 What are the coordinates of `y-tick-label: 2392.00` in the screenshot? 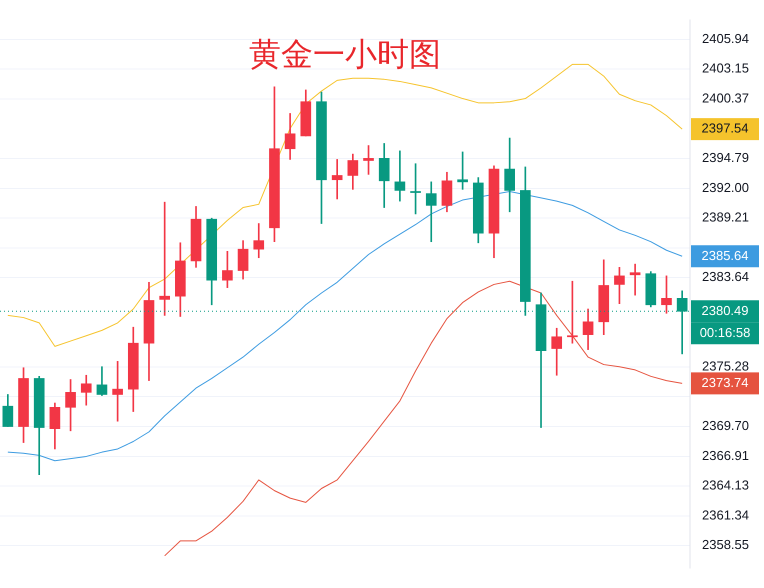 It's located at (725, 187).